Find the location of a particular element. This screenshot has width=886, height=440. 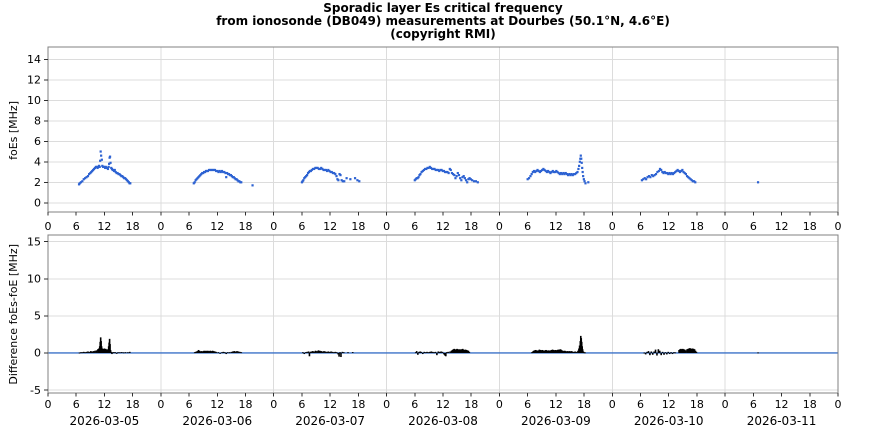

date-label: 2026-03-09 is located at coordinates (556, 421).